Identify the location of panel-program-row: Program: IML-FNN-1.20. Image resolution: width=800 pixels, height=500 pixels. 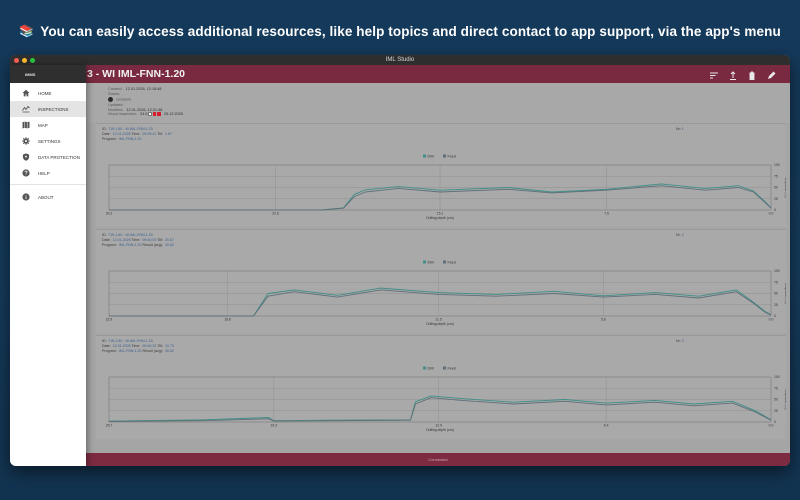
(123, 139).